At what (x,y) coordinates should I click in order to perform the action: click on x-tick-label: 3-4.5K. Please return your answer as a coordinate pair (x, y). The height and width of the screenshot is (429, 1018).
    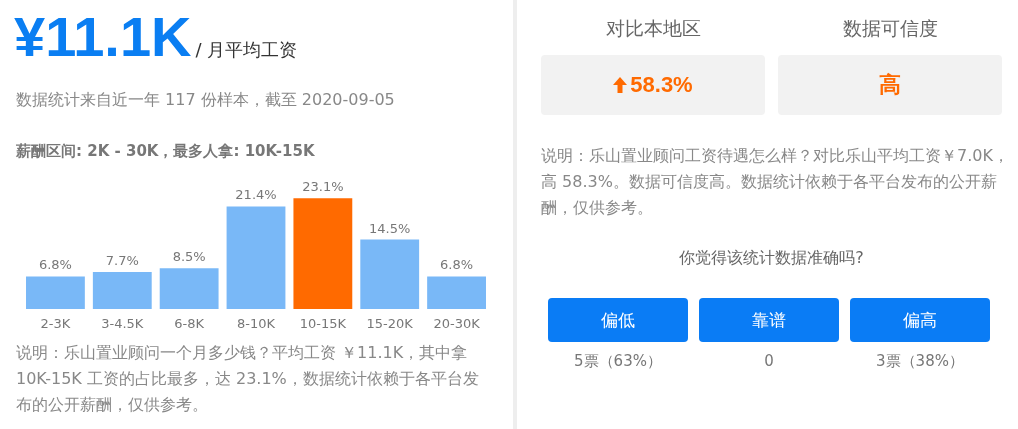
    Looking at the image, I should click on (122, 323).